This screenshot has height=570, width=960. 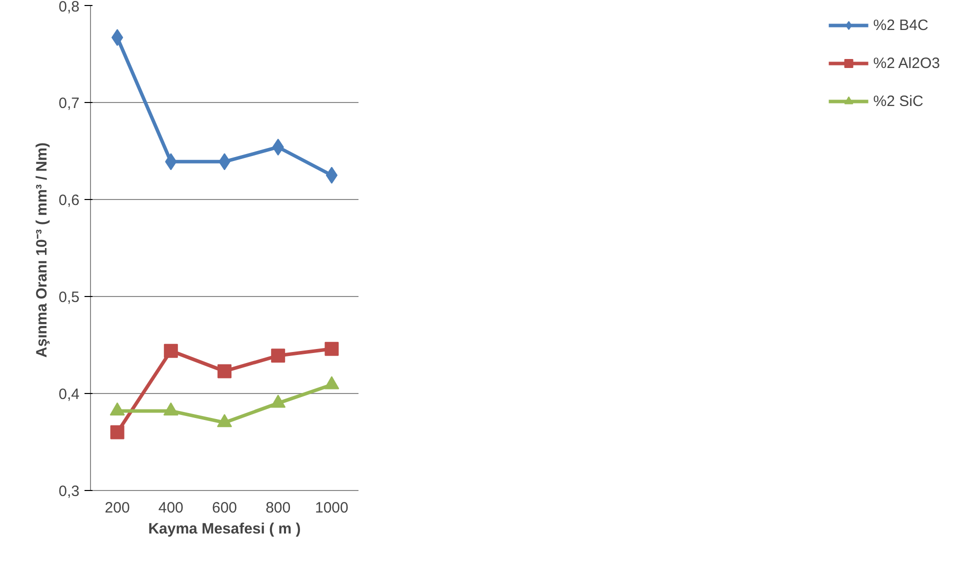 I want to click on x-tick-label: 200, so click(x=117, y=508).